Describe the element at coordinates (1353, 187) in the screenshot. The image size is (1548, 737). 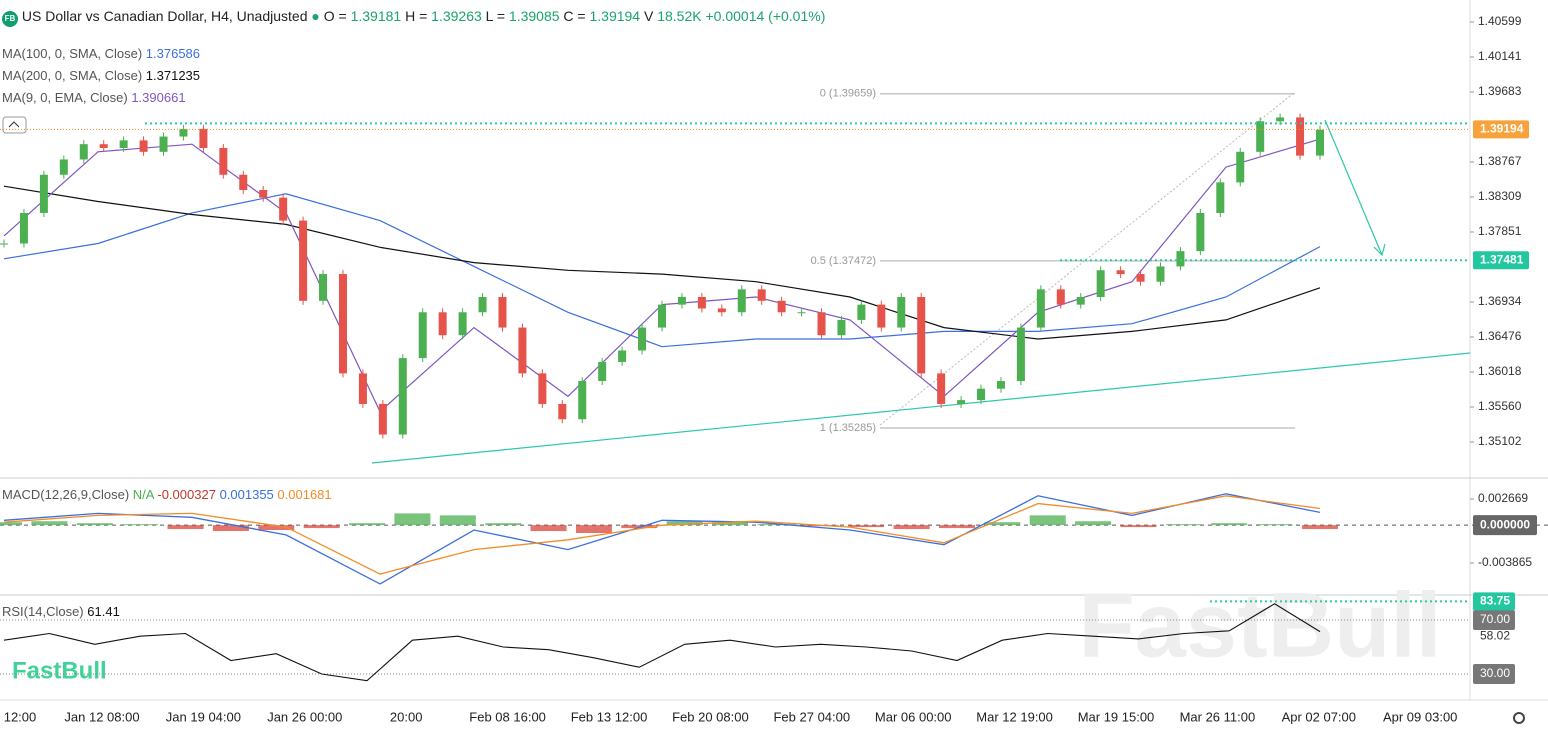
I see `arrow` at that location.